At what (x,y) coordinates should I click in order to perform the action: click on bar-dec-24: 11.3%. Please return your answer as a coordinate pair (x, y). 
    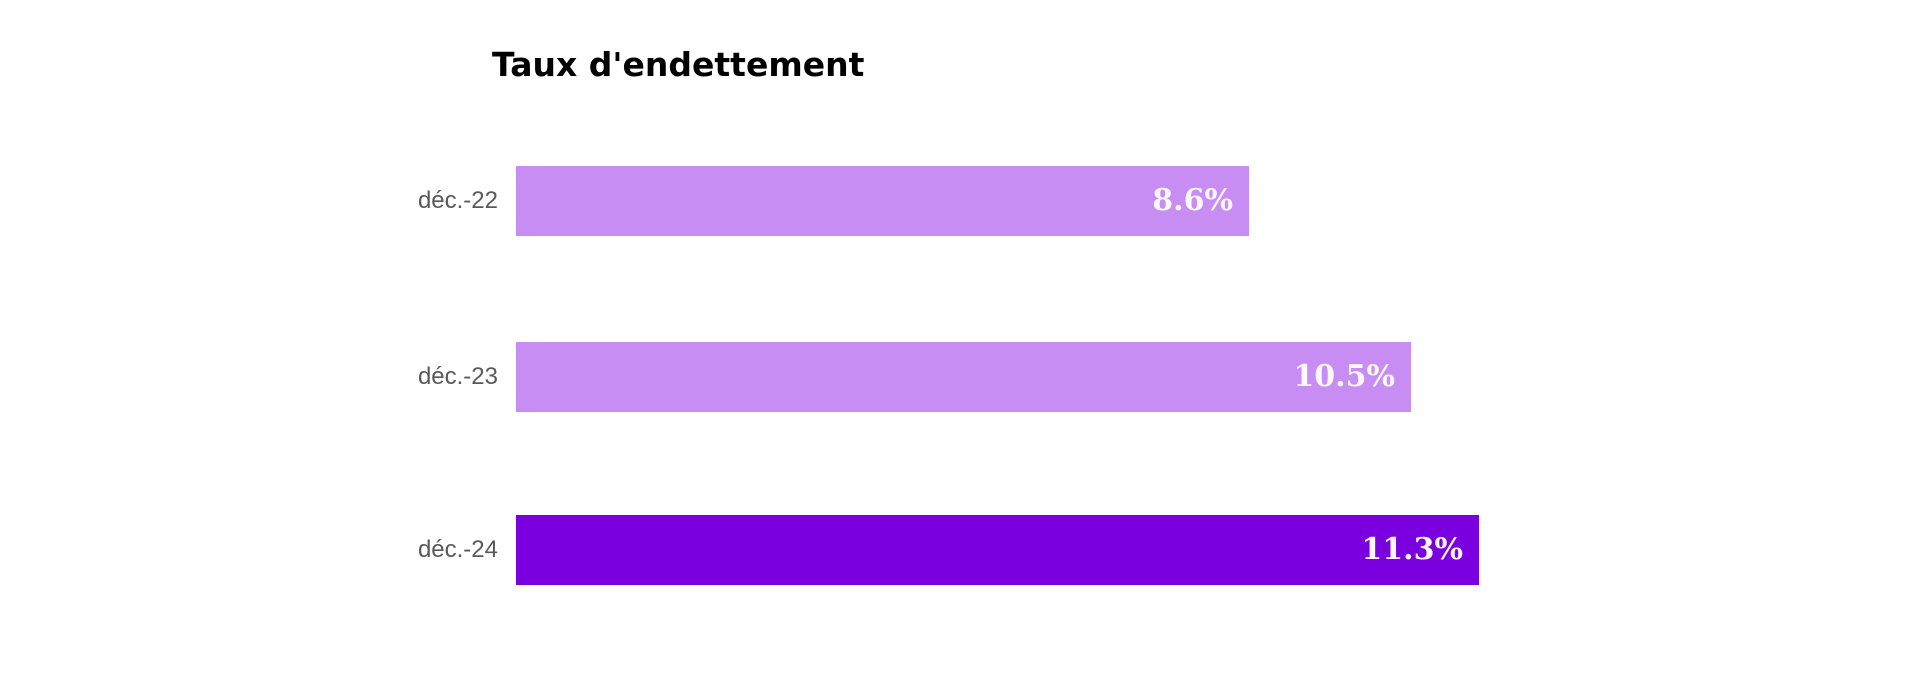
    Looking at the image, I should click on (997, 550).